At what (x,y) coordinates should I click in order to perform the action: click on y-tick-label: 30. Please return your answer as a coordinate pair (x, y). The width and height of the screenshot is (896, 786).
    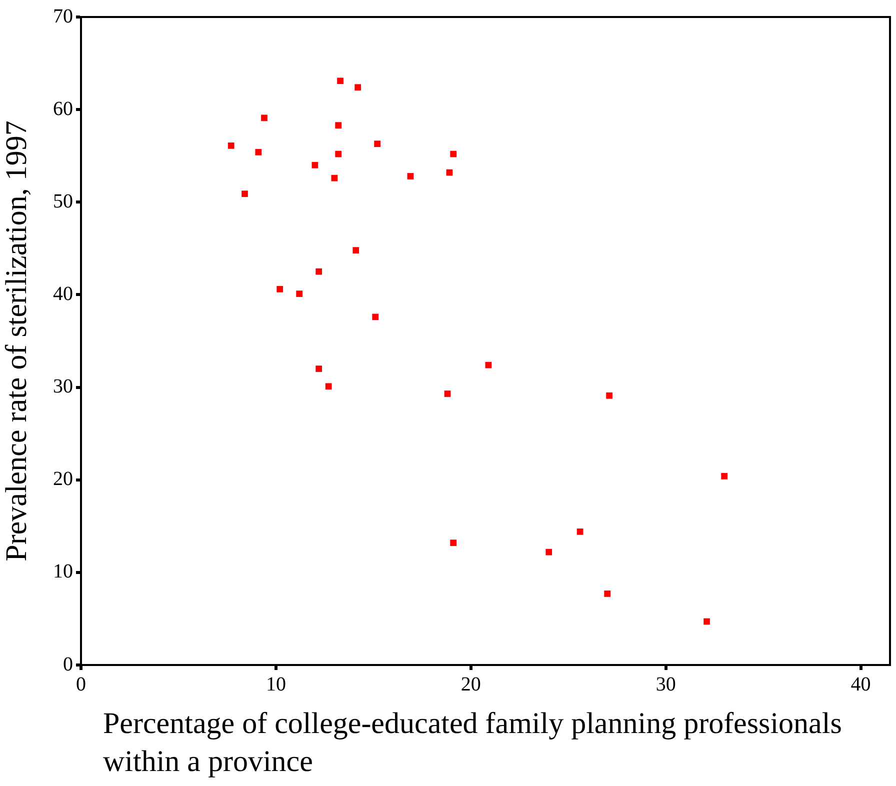
    Looking at the image, I should click on (63, 387).